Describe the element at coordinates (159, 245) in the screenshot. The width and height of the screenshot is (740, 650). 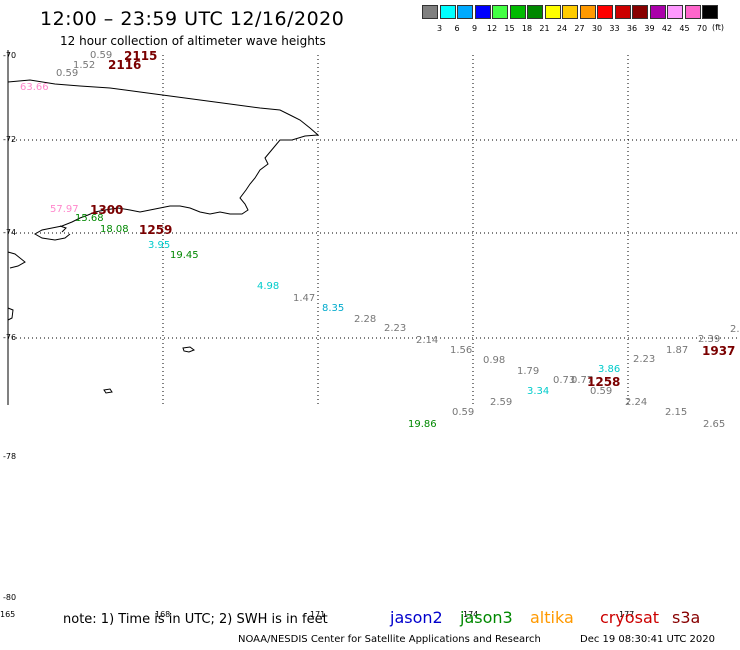
I see `obs-wave-height: 3.95` at that location.